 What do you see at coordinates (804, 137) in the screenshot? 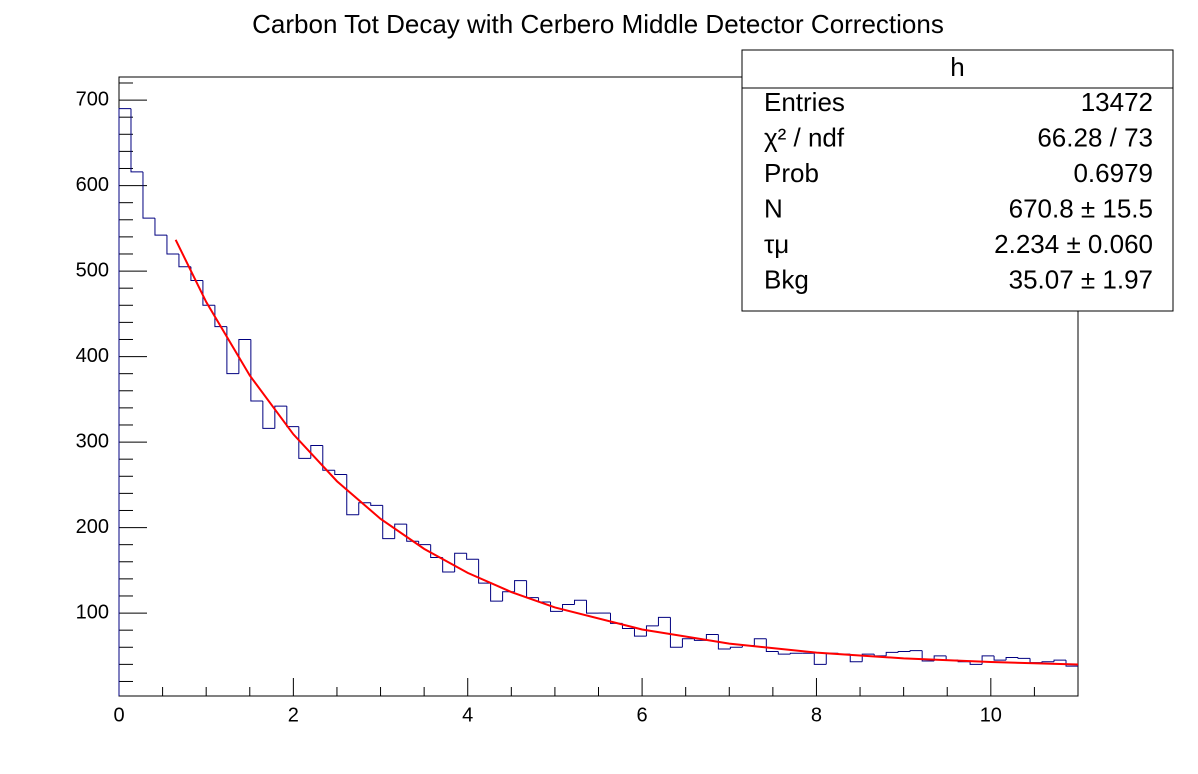
I see `stats-label: χ² / ndf` at bounding box center [804, 137].